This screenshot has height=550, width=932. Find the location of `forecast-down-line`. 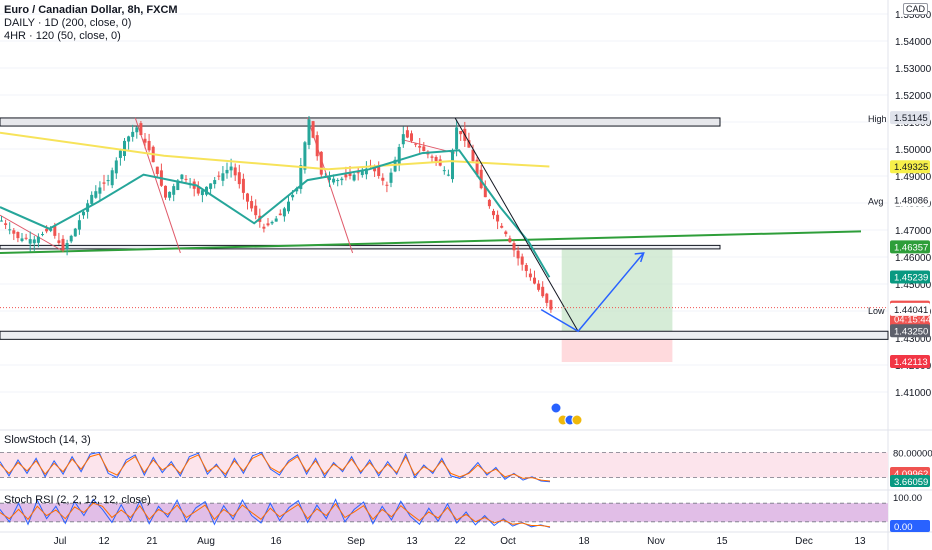

forecast-down-line is located at coordinates (516, 224).